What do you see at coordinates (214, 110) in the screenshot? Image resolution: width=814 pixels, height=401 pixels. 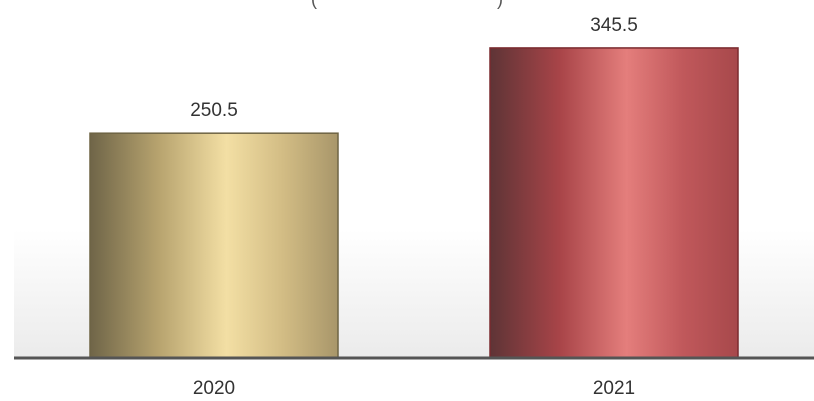 I see `data-label-2020: 250.5` at bounding box center [214, 110].